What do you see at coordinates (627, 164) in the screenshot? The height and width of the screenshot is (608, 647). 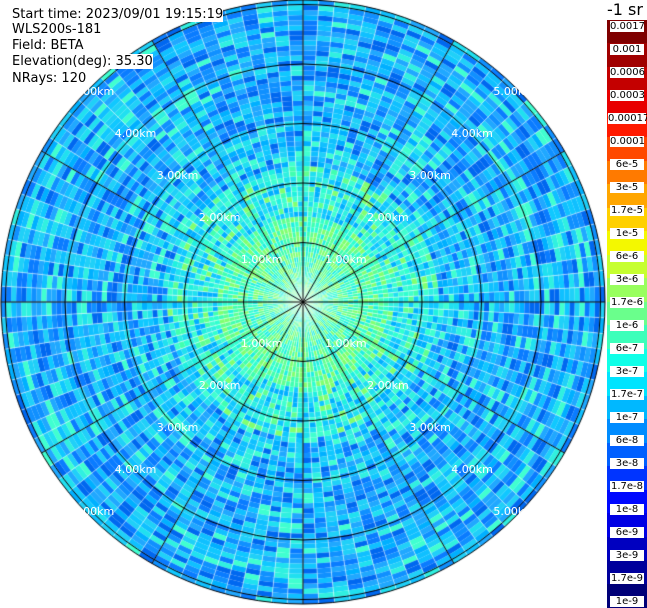 I see `colorbar-tick-label: 6e-5` at bounding box center [627, 164].